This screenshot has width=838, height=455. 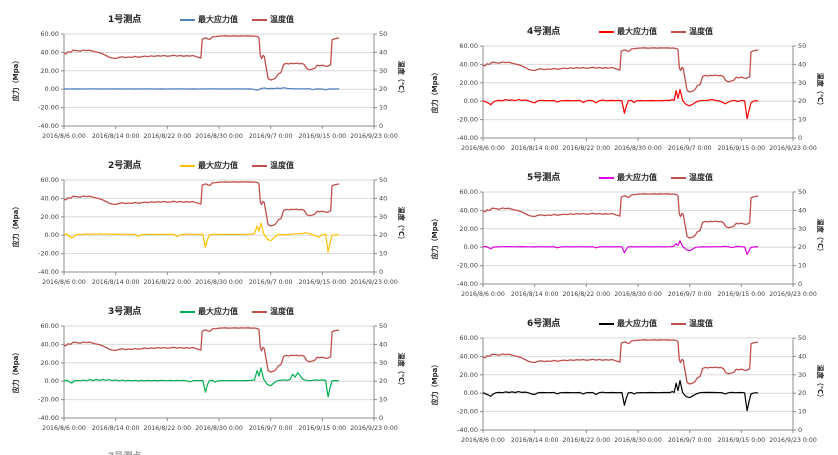 I want to click on chart-title: 1号测点, so click(x=125, y=20).